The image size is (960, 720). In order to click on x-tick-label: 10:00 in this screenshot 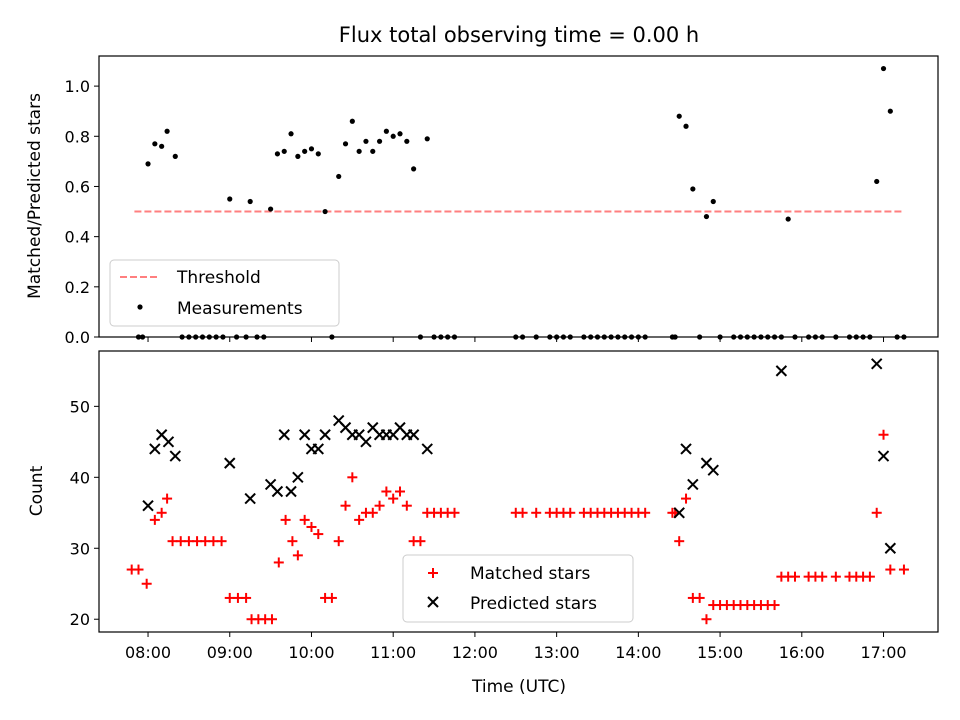, I will do `click(311, 652)`.